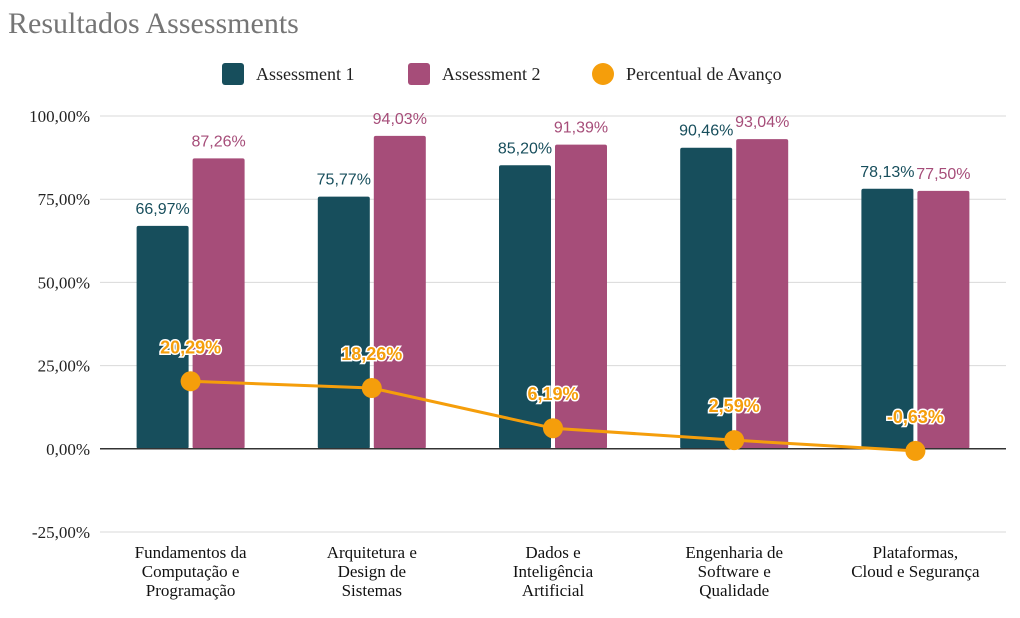  I want to click on bar-2-label-3: 91,39%, so click(581, 128).